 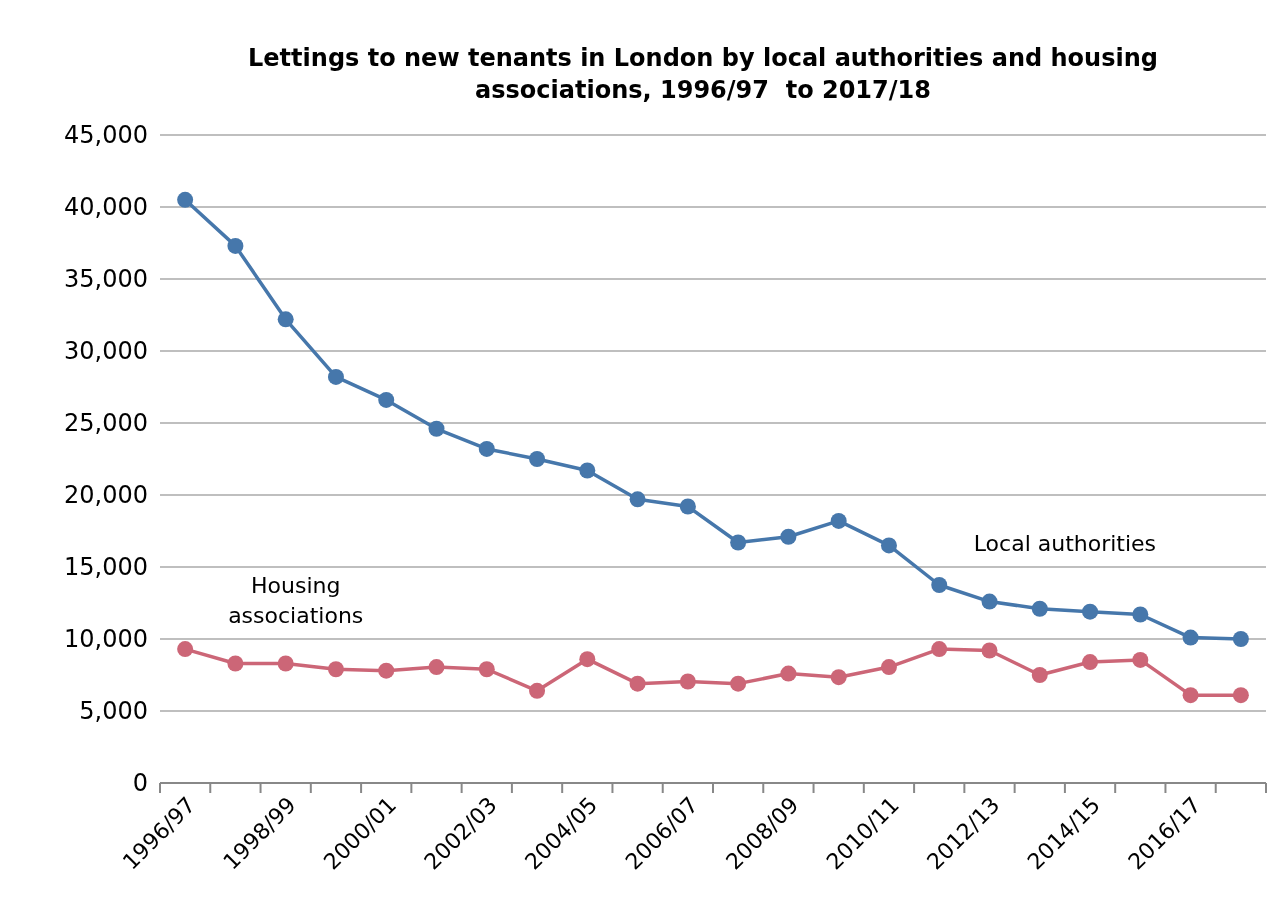 What do you see at coordinates (106, 423) in the screenshot?
I see `y-tick-label: 25,000` at bounding box center [106, 423].